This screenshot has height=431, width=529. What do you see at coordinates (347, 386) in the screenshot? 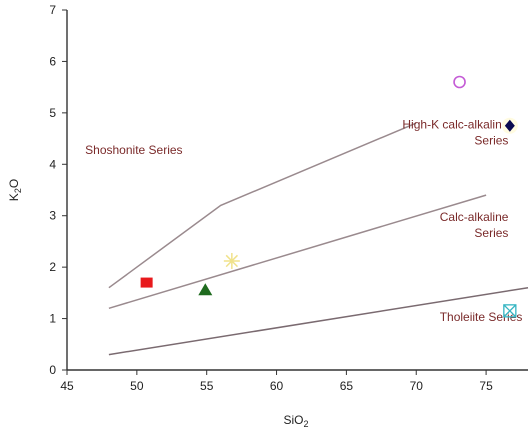
I see `x-tick-label: 65` at bounding box center [347, 386].